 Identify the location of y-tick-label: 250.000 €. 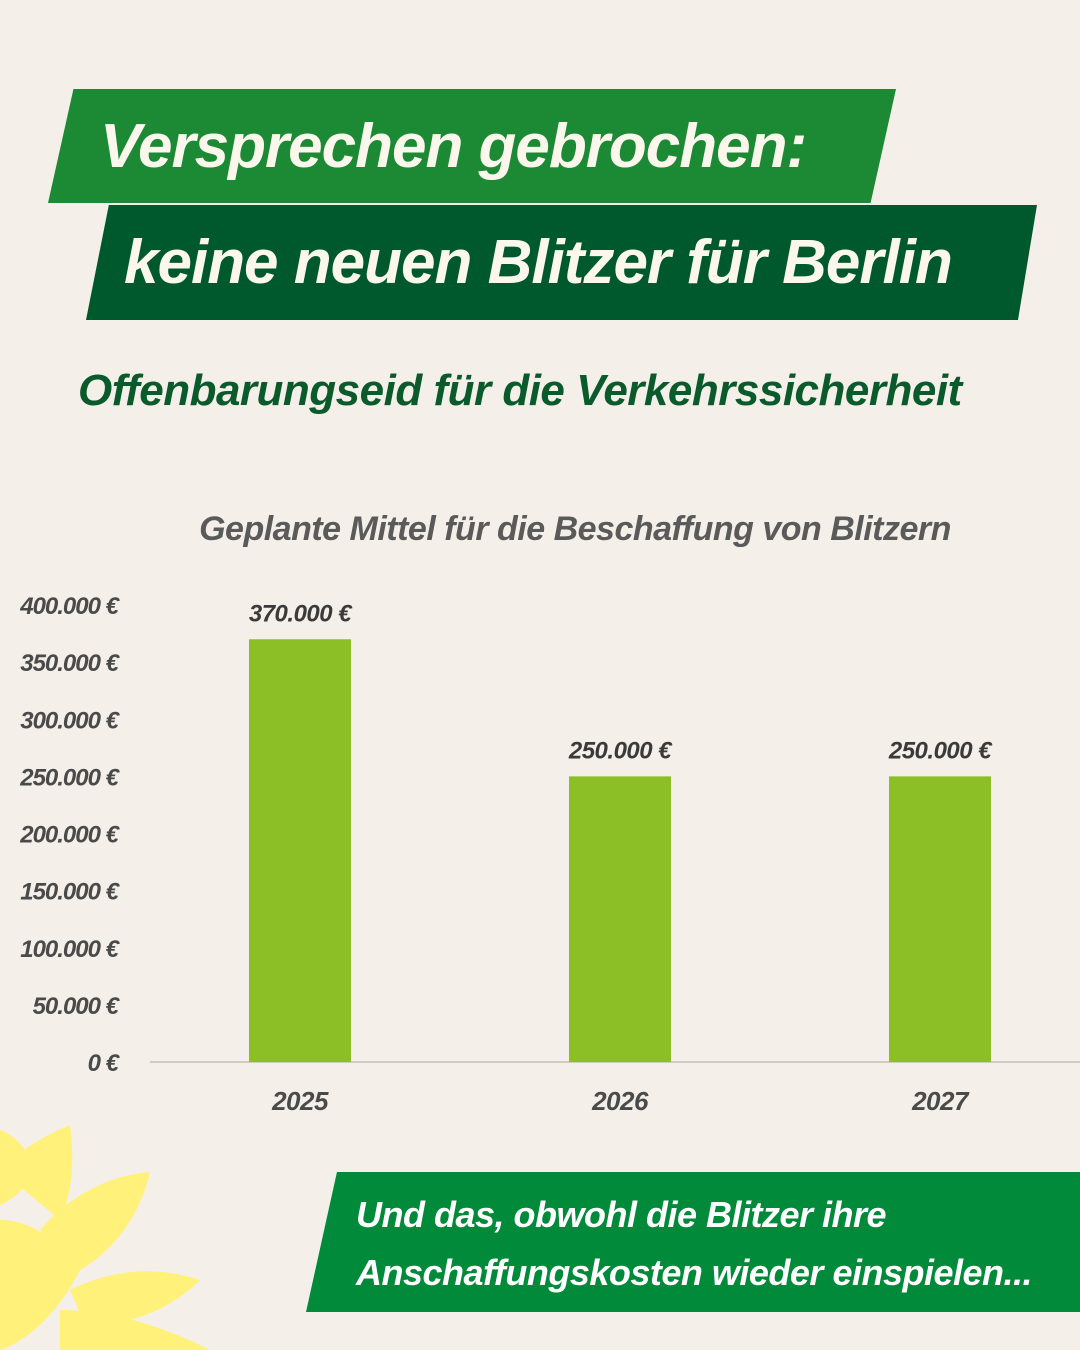
(69, 777).